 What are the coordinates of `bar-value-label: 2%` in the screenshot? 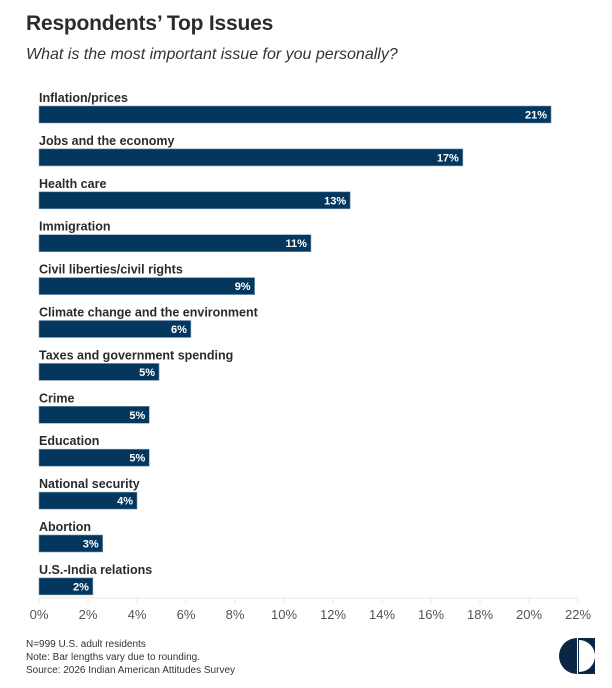 It's located at (81, 587).